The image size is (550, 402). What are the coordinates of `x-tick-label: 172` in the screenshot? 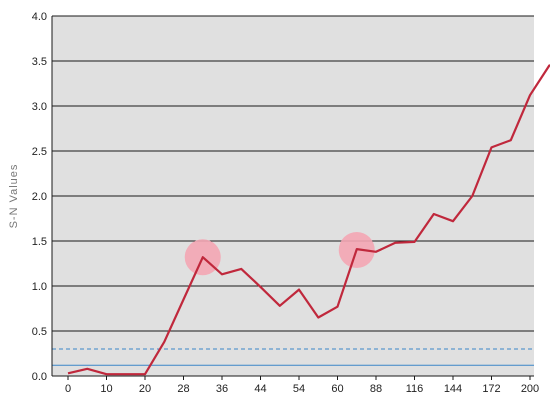 It's located at (491, 389).